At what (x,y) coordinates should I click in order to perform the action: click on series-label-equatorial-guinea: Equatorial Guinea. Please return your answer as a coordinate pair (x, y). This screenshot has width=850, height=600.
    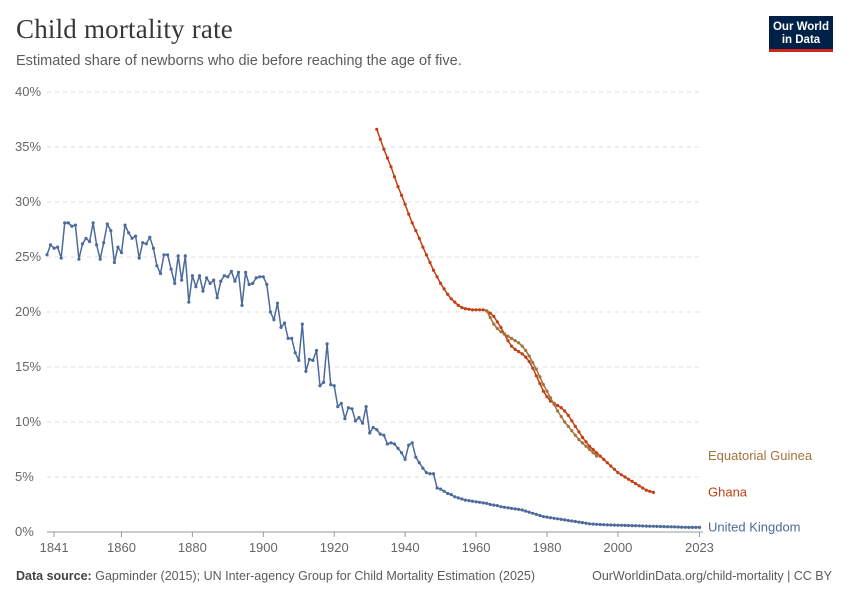
    Looking at the image, I should click on (760, 455).